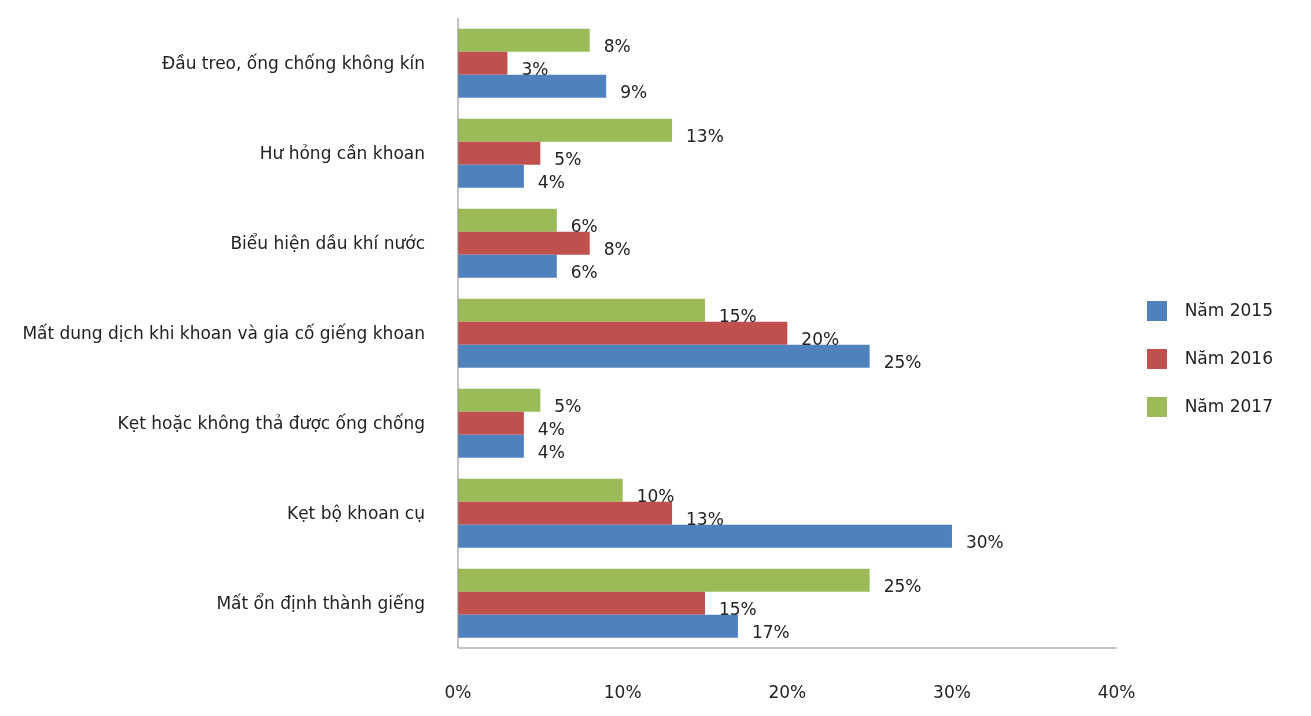 This screenshot has width=1311, height=716. What do you see at coordinates (1228, 310) in the screenshot?
I see `legend-label: Năm 2015` at bounding box center [1228, 310].